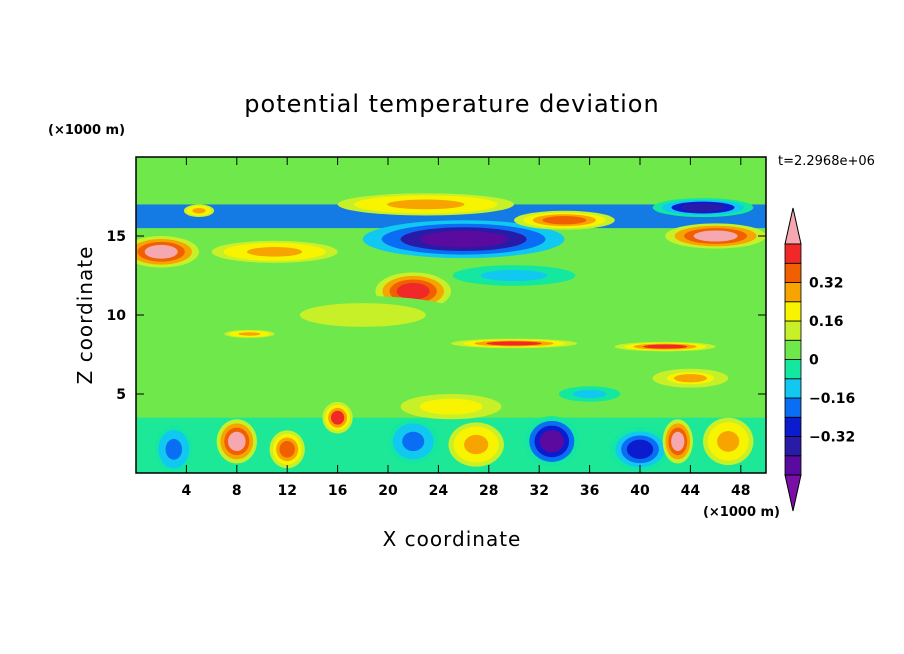 The height and width of the screenshot is (654, 904). Describe the element at coordinates (439, 491) in the screenshot. I see `x-tick-label: 24` at that location.